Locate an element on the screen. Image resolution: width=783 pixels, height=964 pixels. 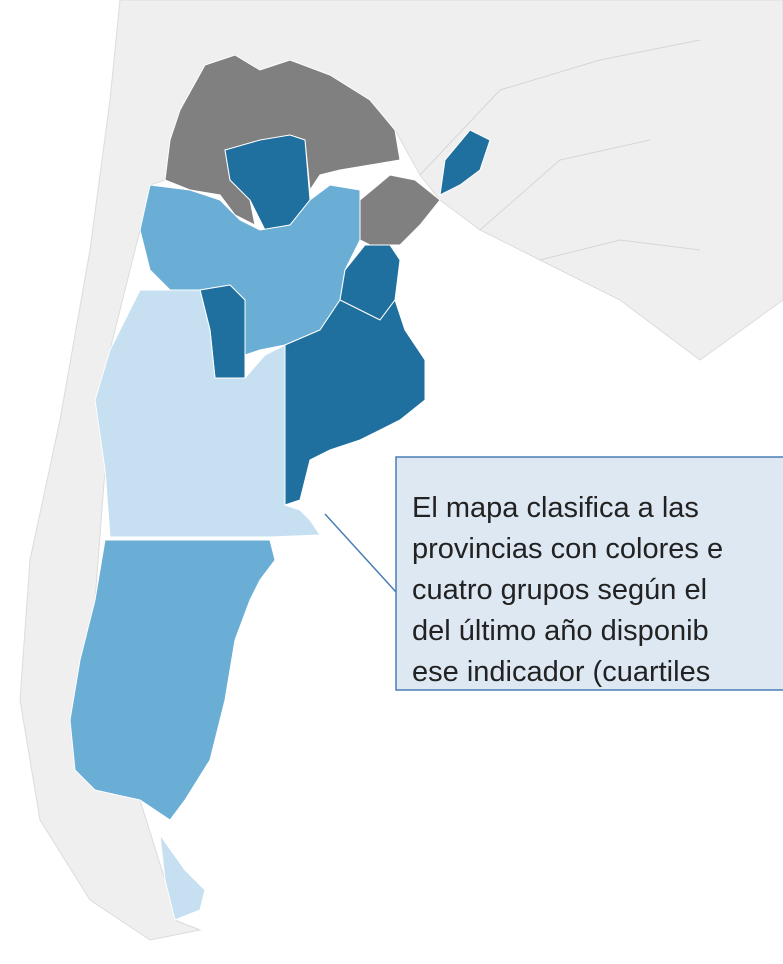
callout-pointer is located at coordinates (360, 553).